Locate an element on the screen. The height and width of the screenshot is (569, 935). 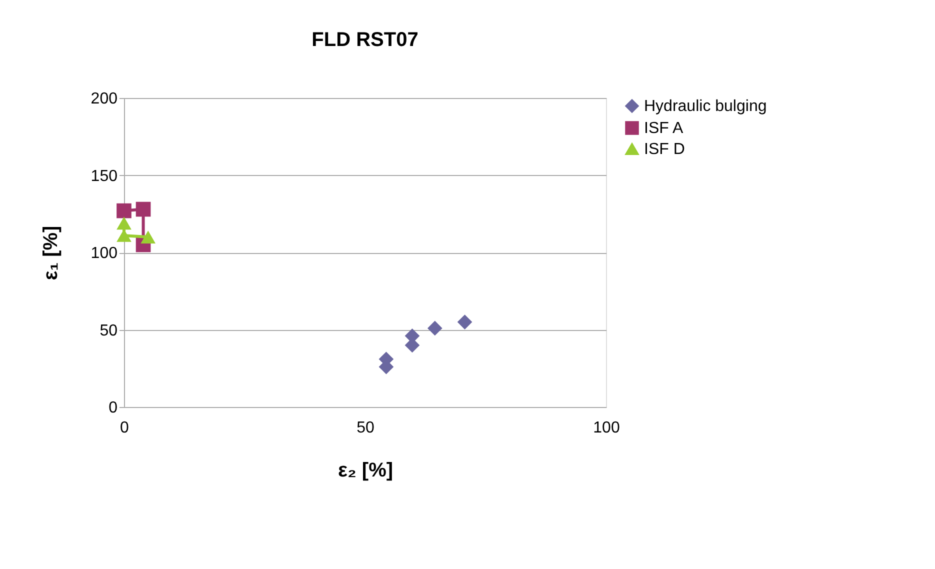
y-axis-title: ε₁ [%] is located at coordinates (51, 253).